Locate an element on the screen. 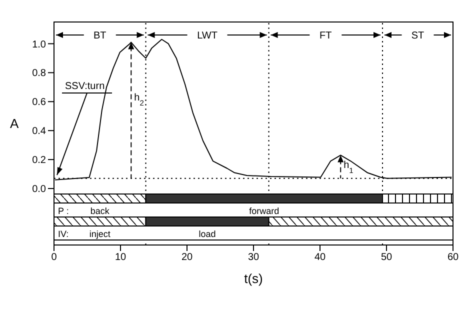 The width and height of the screenshot is (468, 329). annotation: ST is located at coordinates (417, 36).